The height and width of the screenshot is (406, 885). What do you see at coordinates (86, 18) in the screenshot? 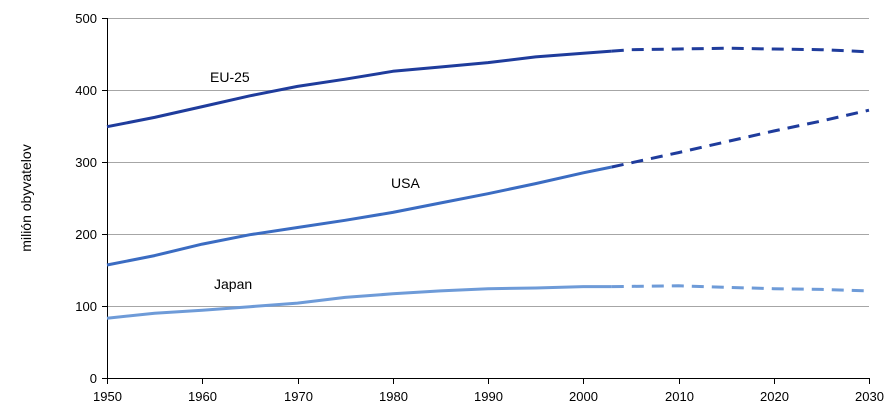
I see `y-tick-label-500: 500` at bounding box center [86, 18].